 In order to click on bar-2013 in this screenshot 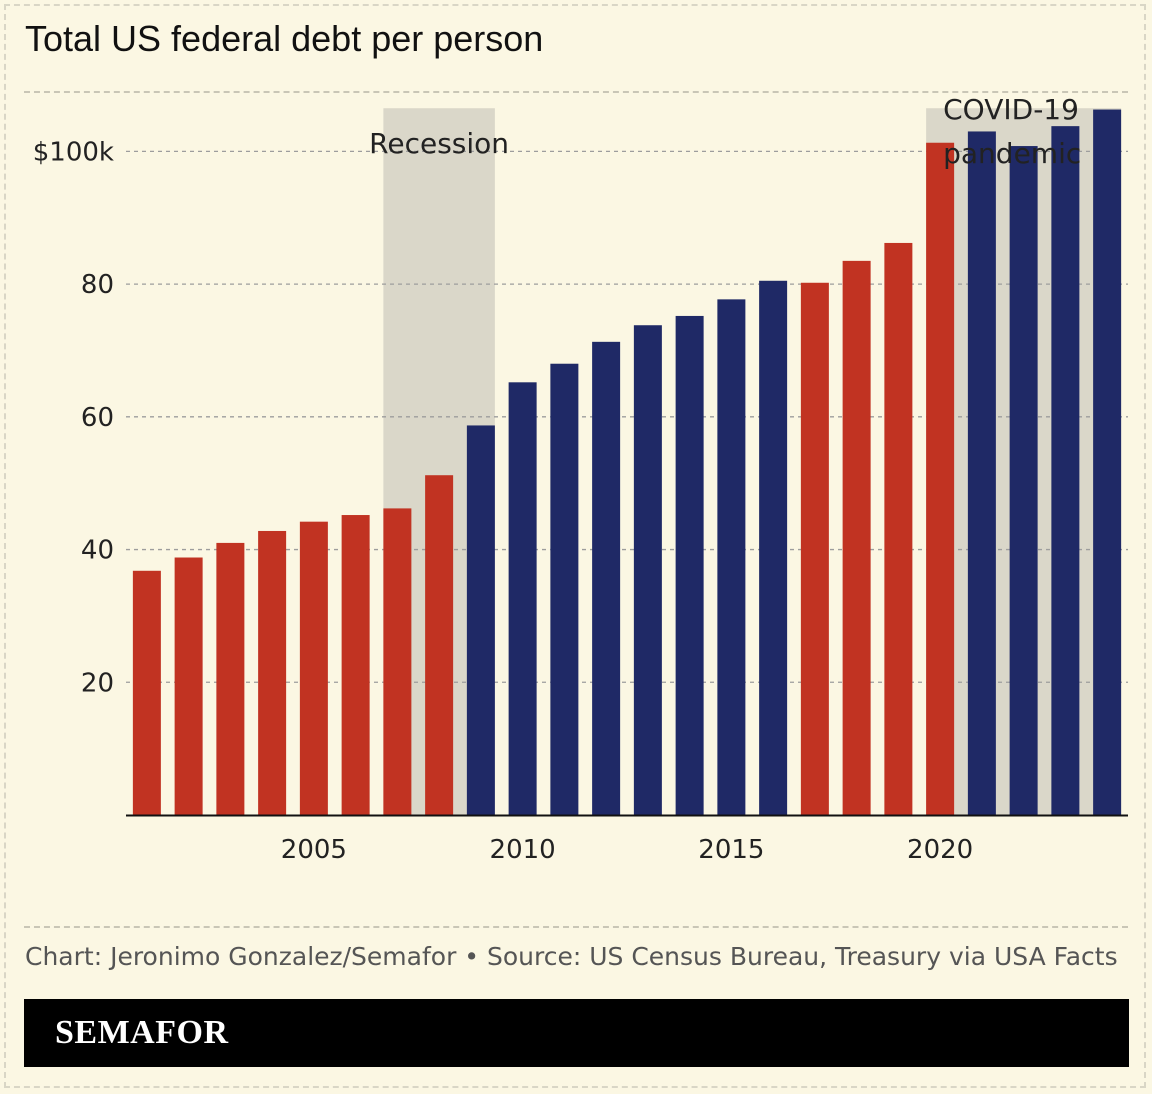, I will do `click(647, 570)`.